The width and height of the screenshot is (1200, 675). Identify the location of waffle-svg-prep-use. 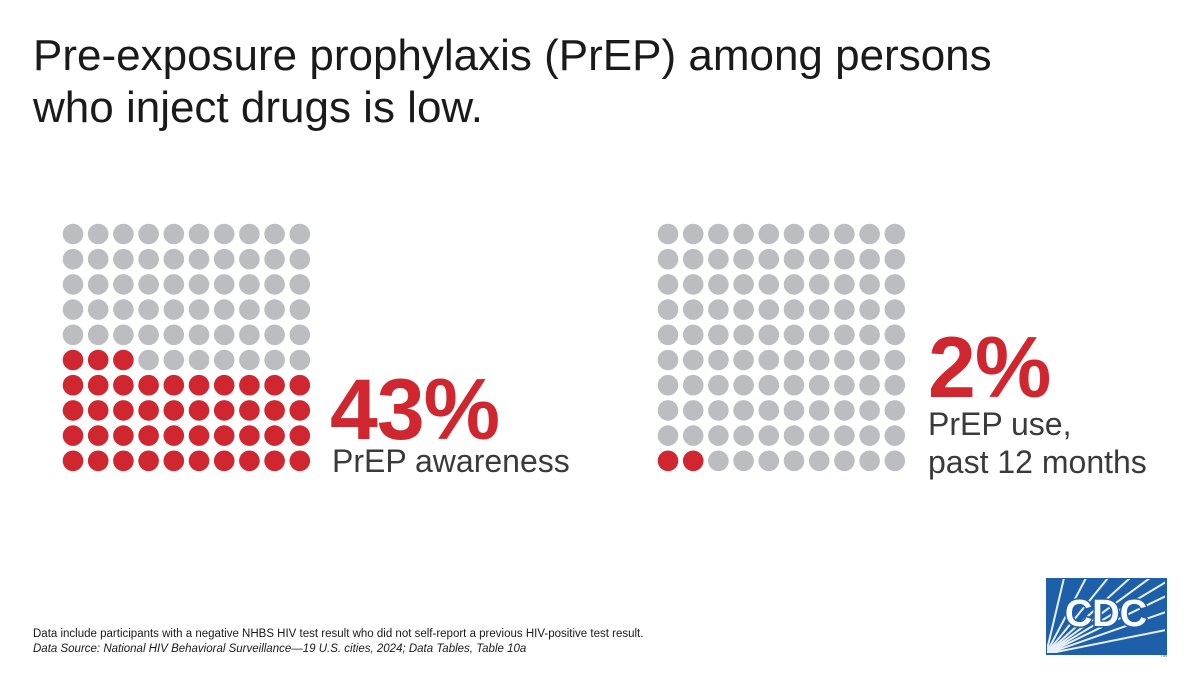
(781, 347).